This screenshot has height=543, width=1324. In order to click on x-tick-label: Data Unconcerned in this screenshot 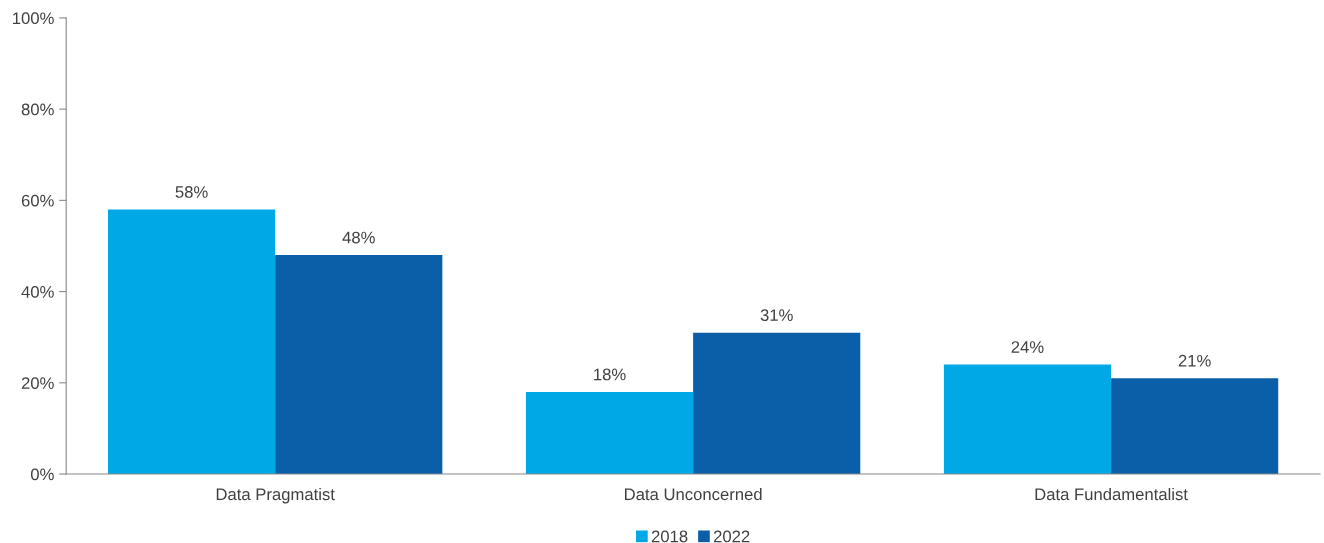, I will do `click(693, 494)`.